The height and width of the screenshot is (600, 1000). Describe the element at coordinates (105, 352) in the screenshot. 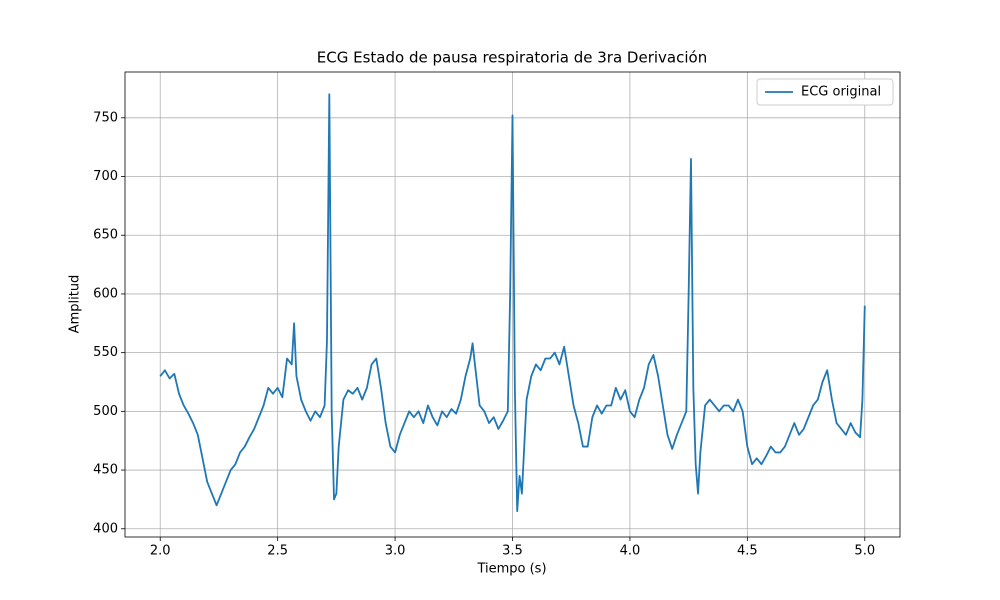

I see `y-tick-label: 550` at that location.